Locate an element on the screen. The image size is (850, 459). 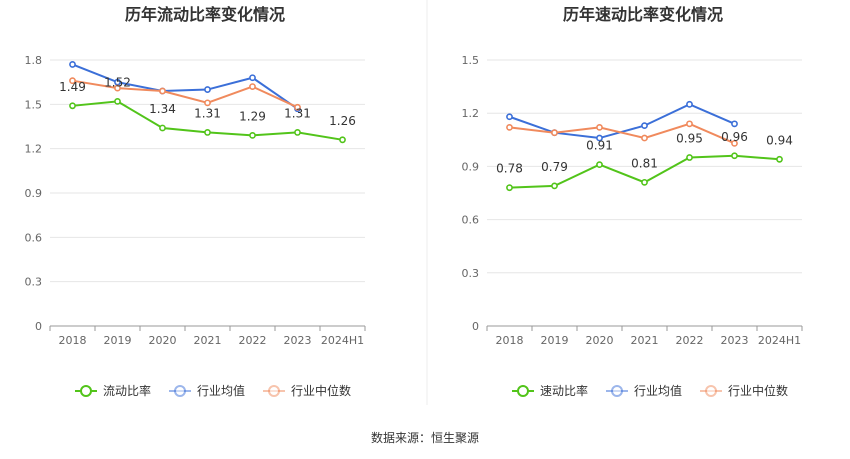
data-label: 1.34 is located at coordinates (162, 109).